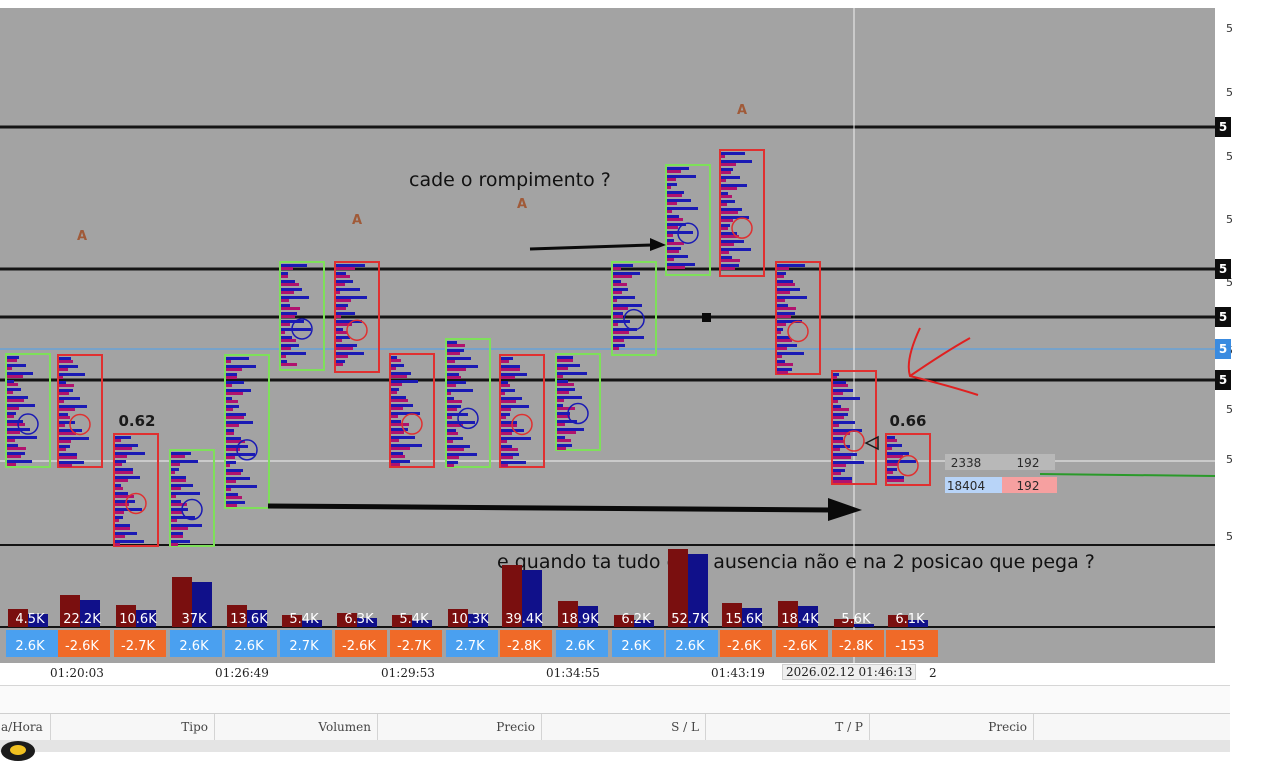 The image size is (1277, 761). What do you see at coordinates (470, 619) in the screenshot?
I see `volume-label: 10.3K` at bounding box center [470, 619].